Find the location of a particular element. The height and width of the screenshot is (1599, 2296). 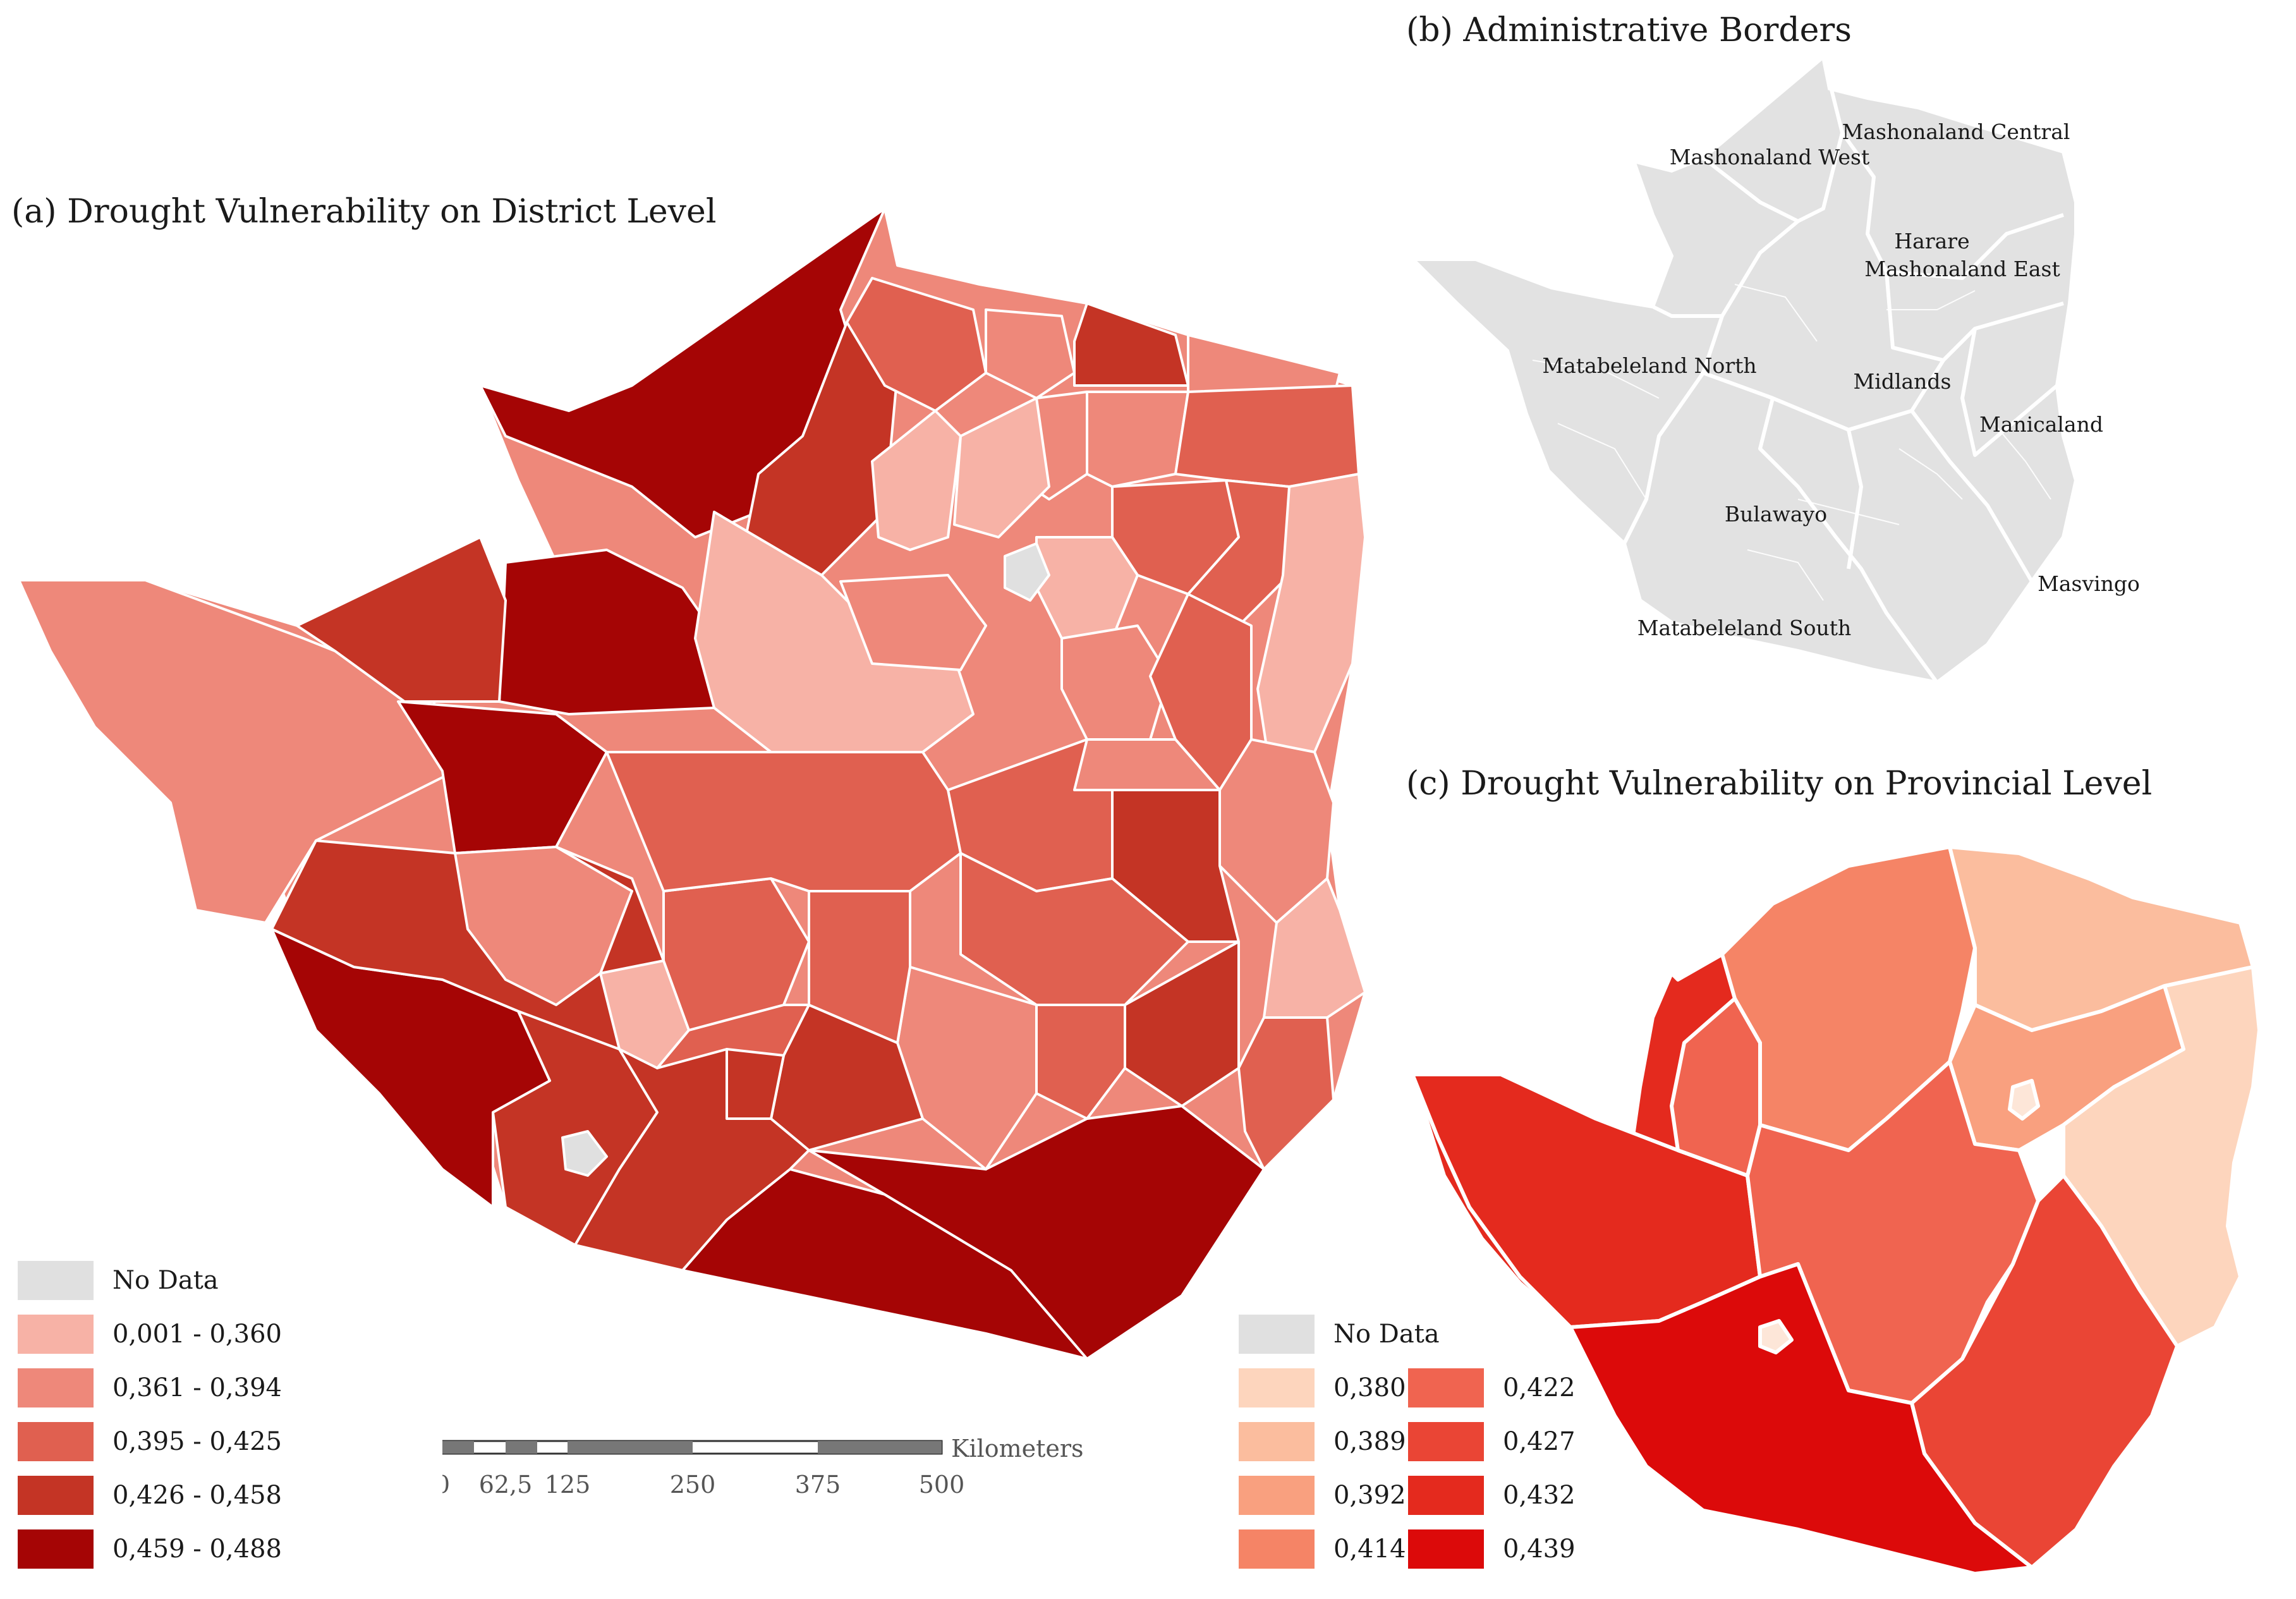

district-guruve is located at coordinates (1030, 353).